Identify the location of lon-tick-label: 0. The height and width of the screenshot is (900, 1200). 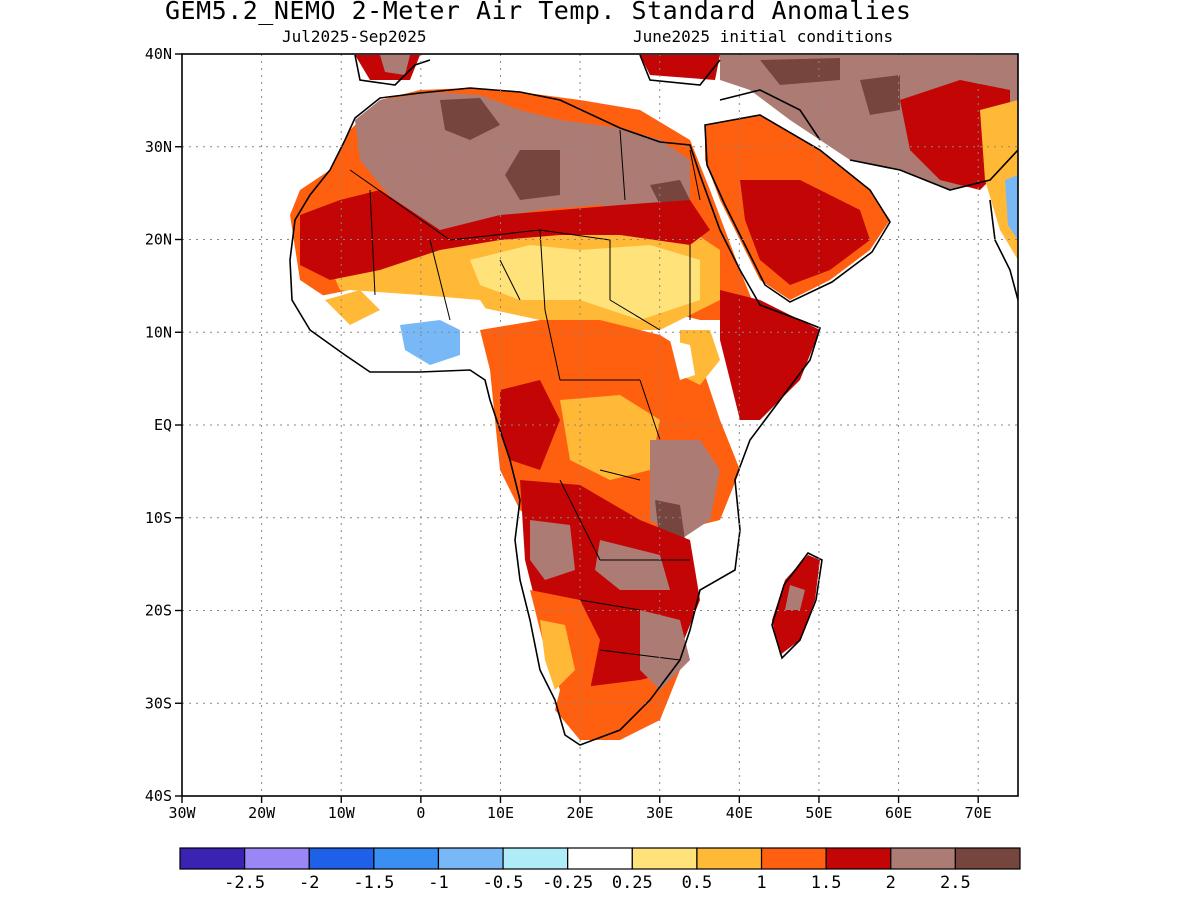
(420, 813).